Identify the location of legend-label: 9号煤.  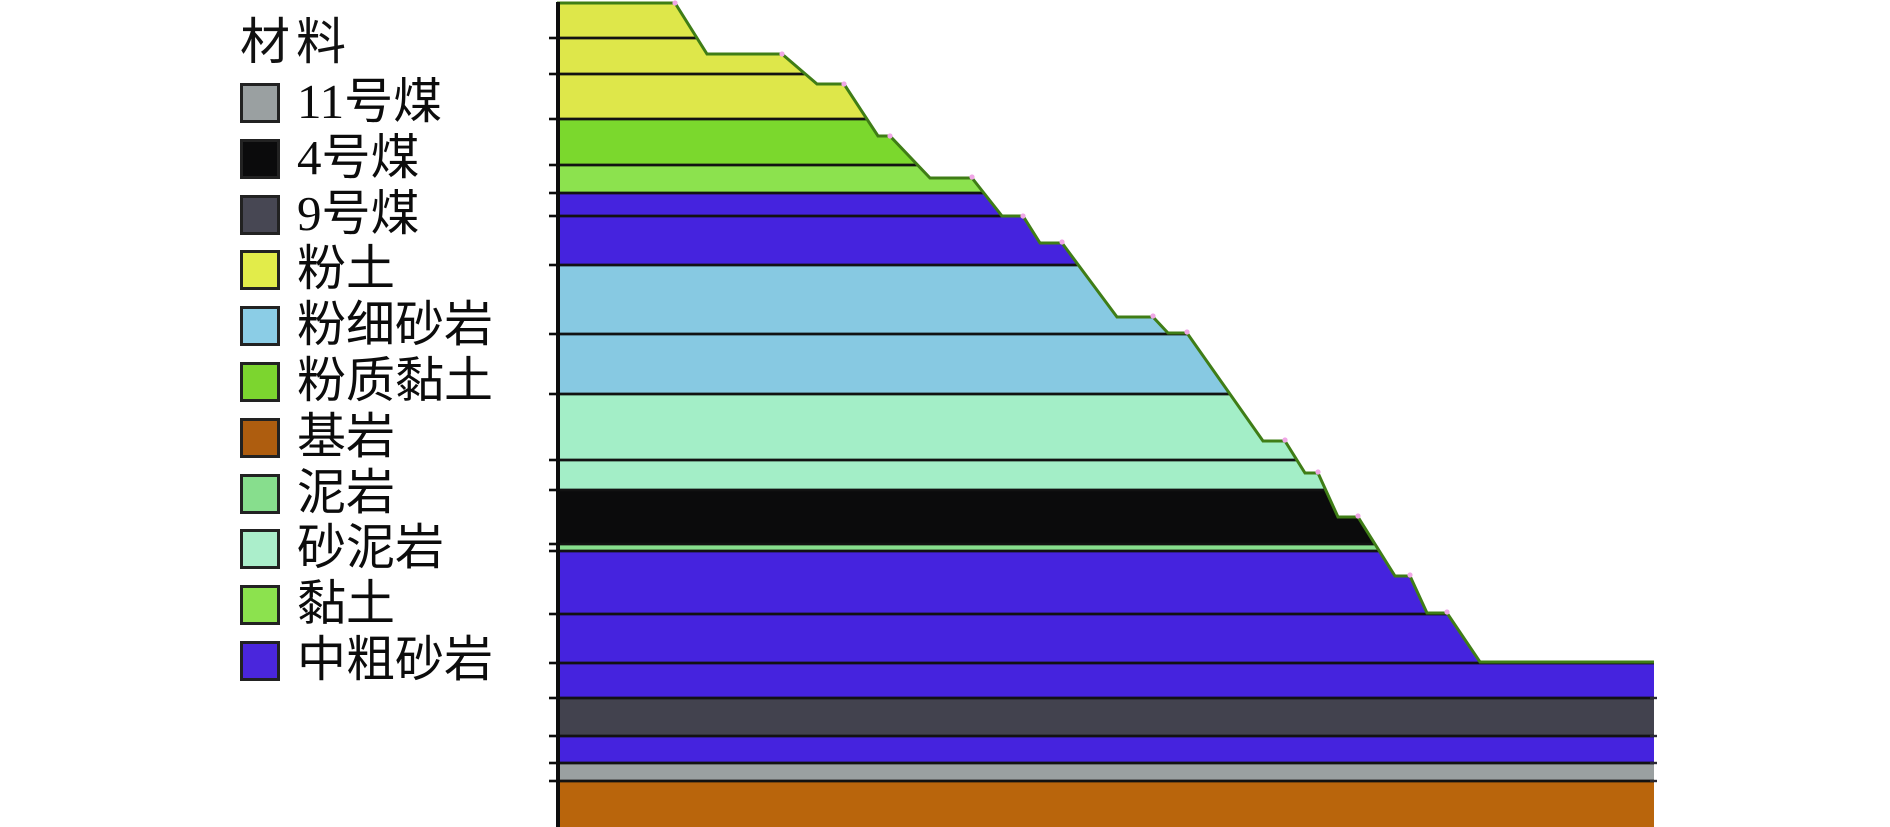
(358, 213).